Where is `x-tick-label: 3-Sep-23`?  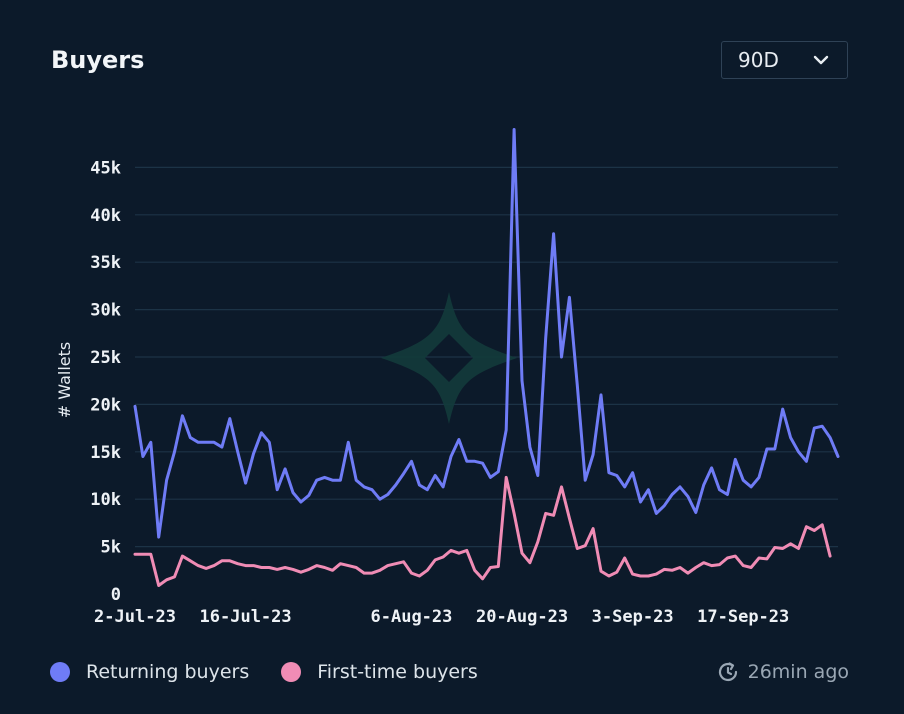 x-tick-label: 3-Sep-23 is located at coordinates (633, 617).